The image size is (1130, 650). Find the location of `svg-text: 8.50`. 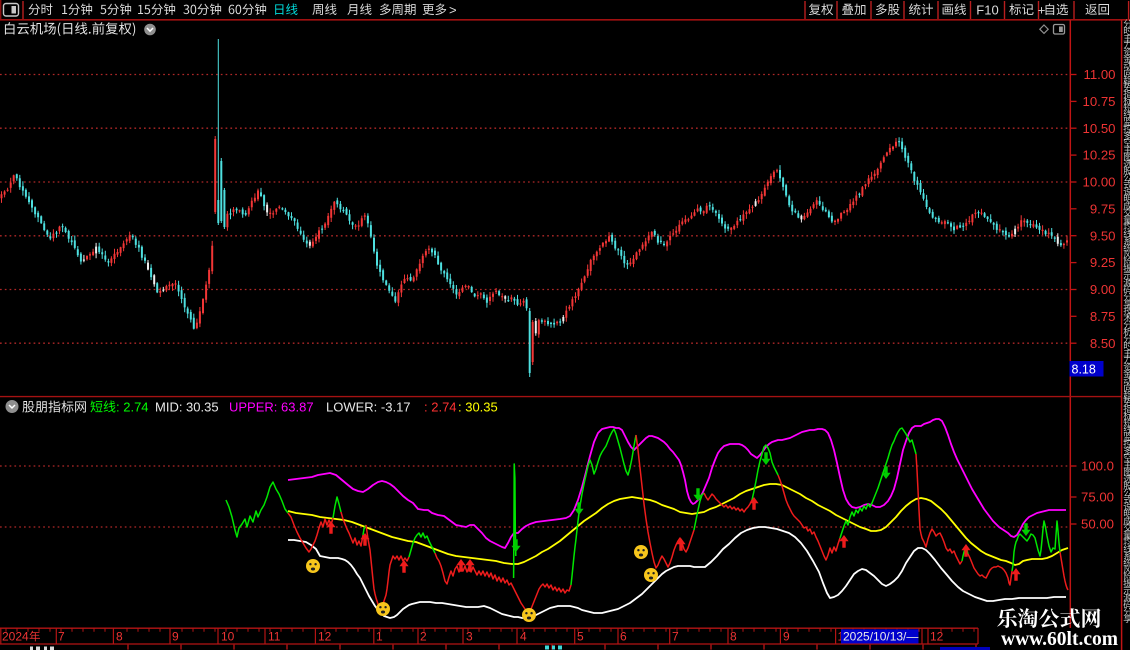

svg-text: 8.50 is located at coordinates (1103, 343).